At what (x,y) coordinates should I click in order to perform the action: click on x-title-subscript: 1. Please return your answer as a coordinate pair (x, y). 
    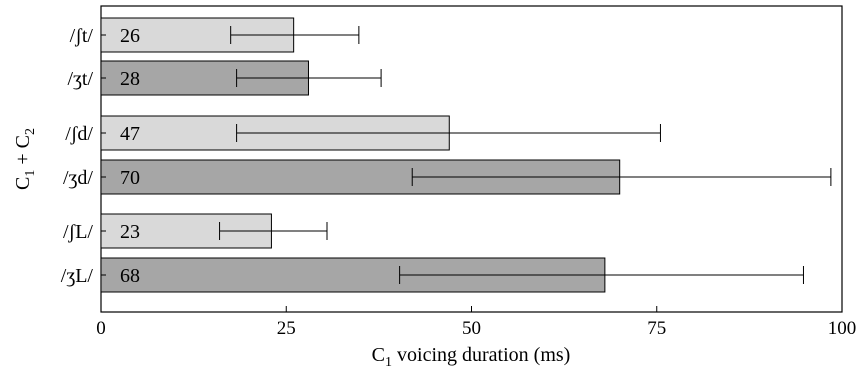
    Looking at the image, I should click on (388, 362).